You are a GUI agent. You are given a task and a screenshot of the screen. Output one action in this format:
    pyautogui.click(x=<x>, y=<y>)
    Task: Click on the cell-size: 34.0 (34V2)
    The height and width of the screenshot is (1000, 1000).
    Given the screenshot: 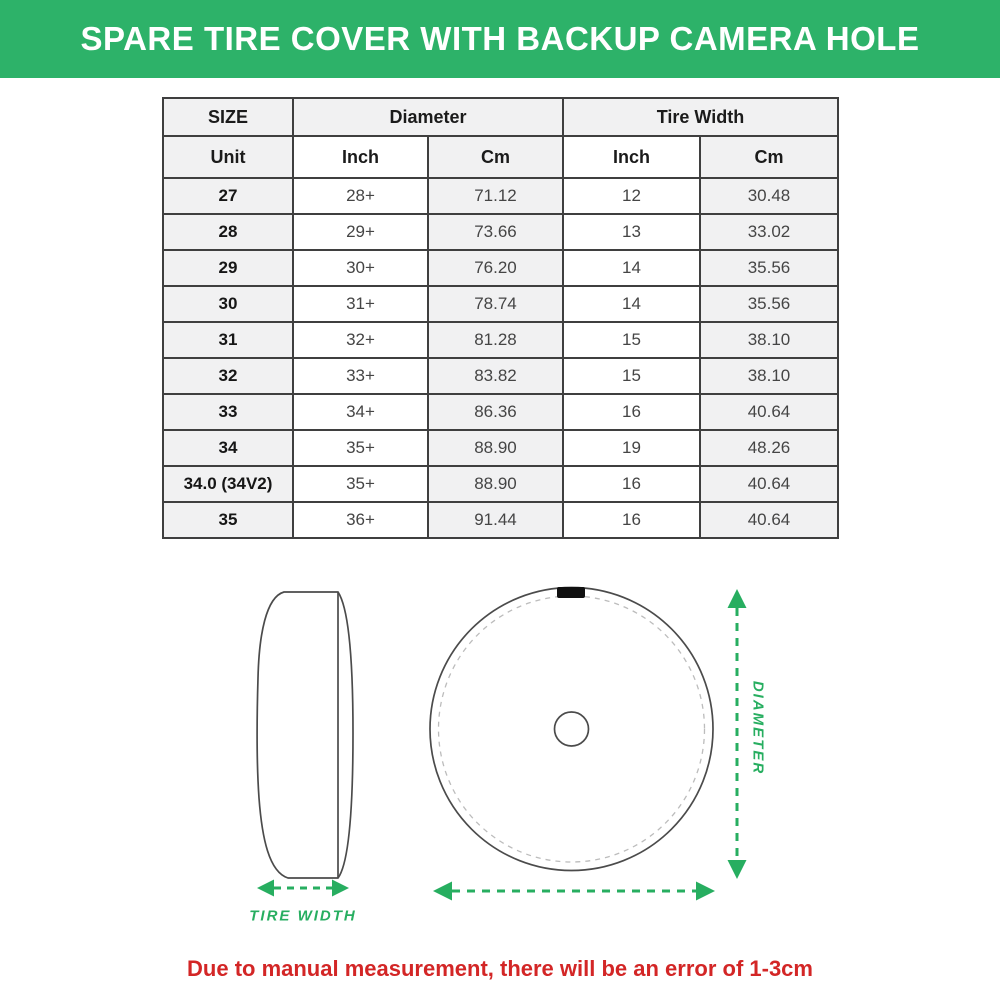 What is the action you would take?
    pyautogui.click(x=228, y=484)
    